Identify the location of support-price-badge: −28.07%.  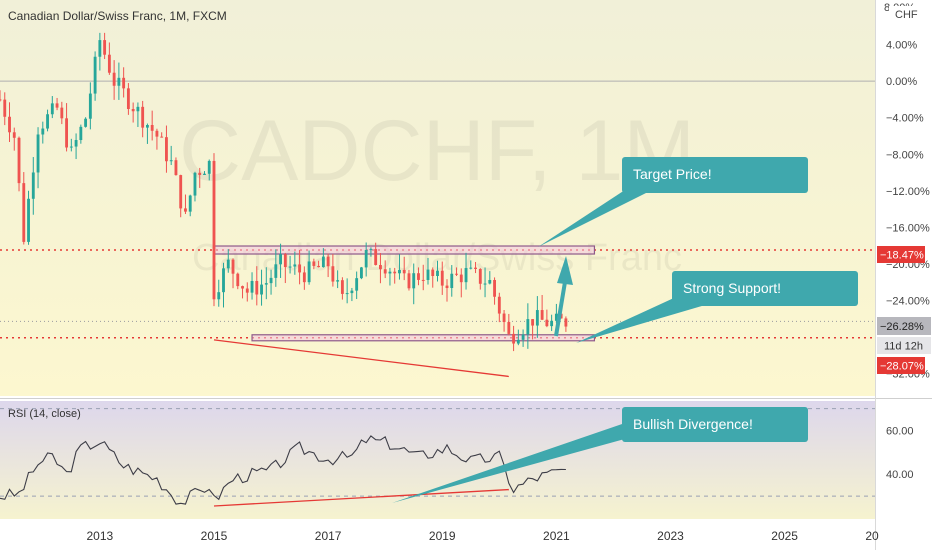
(901, 365).